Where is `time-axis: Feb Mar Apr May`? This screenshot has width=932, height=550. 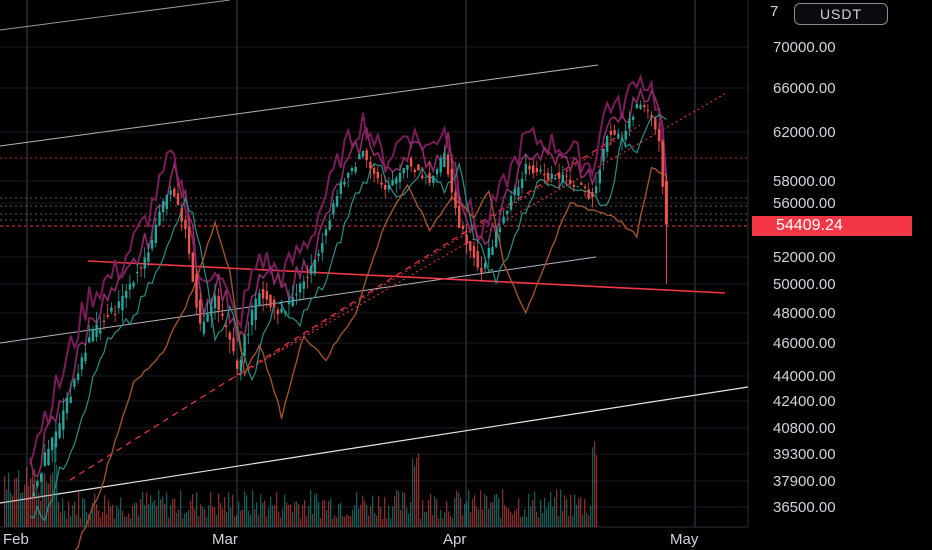
time-axis: Feb Mar Apr May is located at coordinates (351, 539).